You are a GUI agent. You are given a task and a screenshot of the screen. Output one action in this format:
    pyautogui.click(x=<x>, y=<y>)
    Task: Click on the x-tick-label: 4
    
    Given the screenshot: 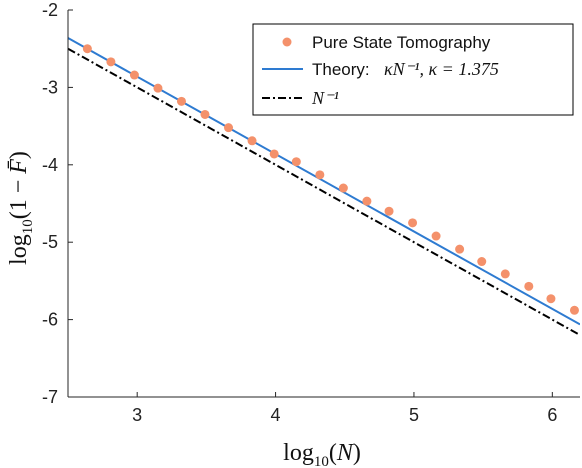 What is the action you would take?
    pyautogui.click(x=276, y=415)
    